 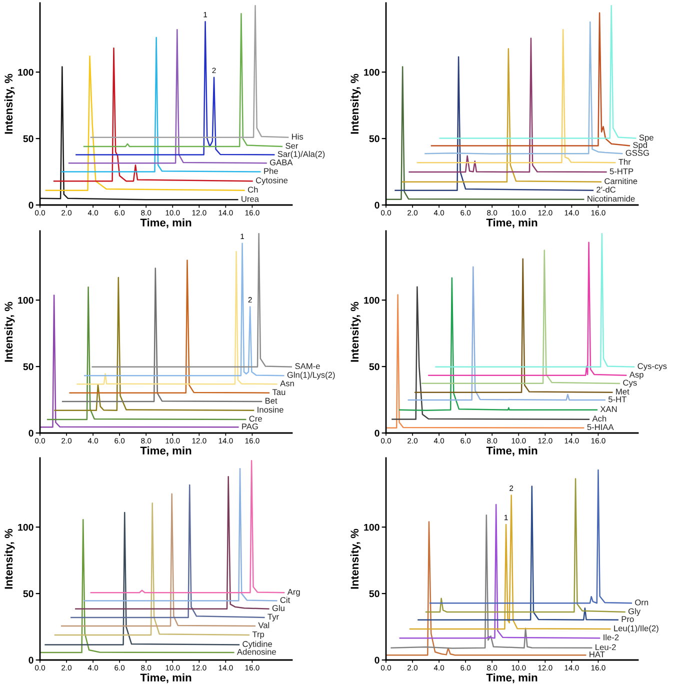 I want to click on series-label: Gln(1)/Lys(2), so click(x=311, y=376).